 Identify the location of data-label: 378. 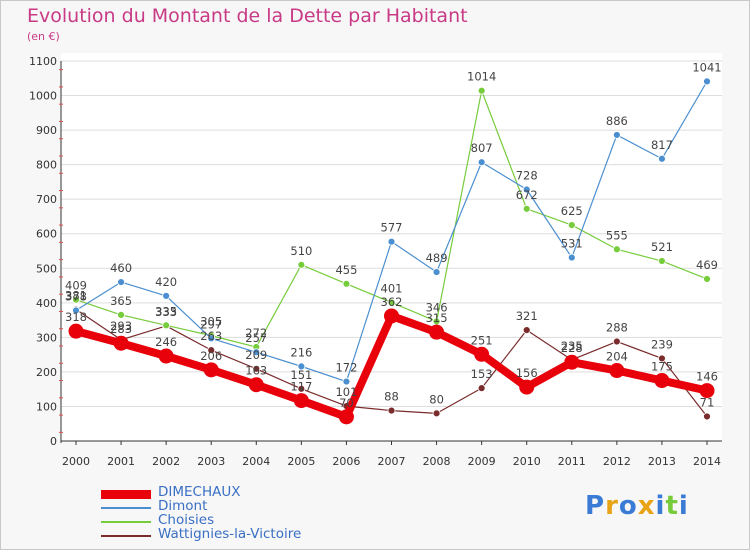
(76, 296).